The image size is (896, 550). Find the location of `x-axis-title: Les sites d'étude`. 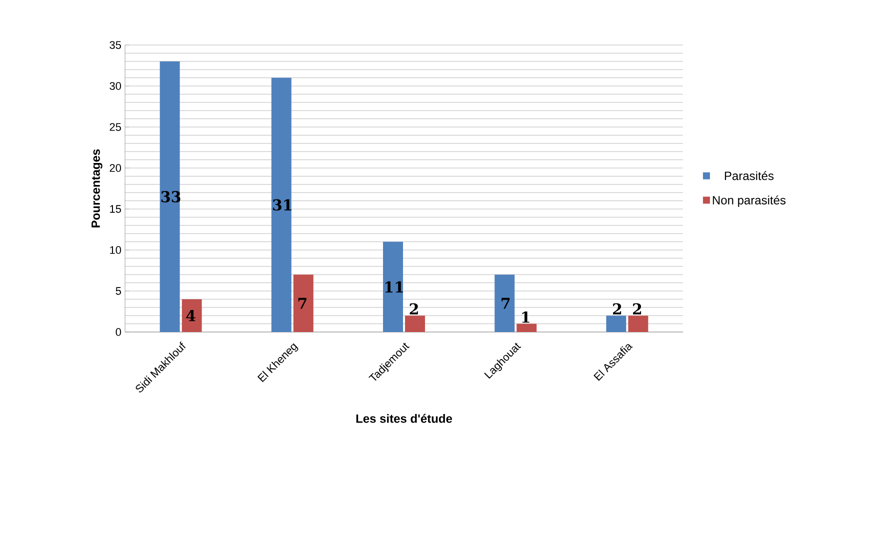

x-axis-title: Les sites d'étude is located at coordinates (404, 418).